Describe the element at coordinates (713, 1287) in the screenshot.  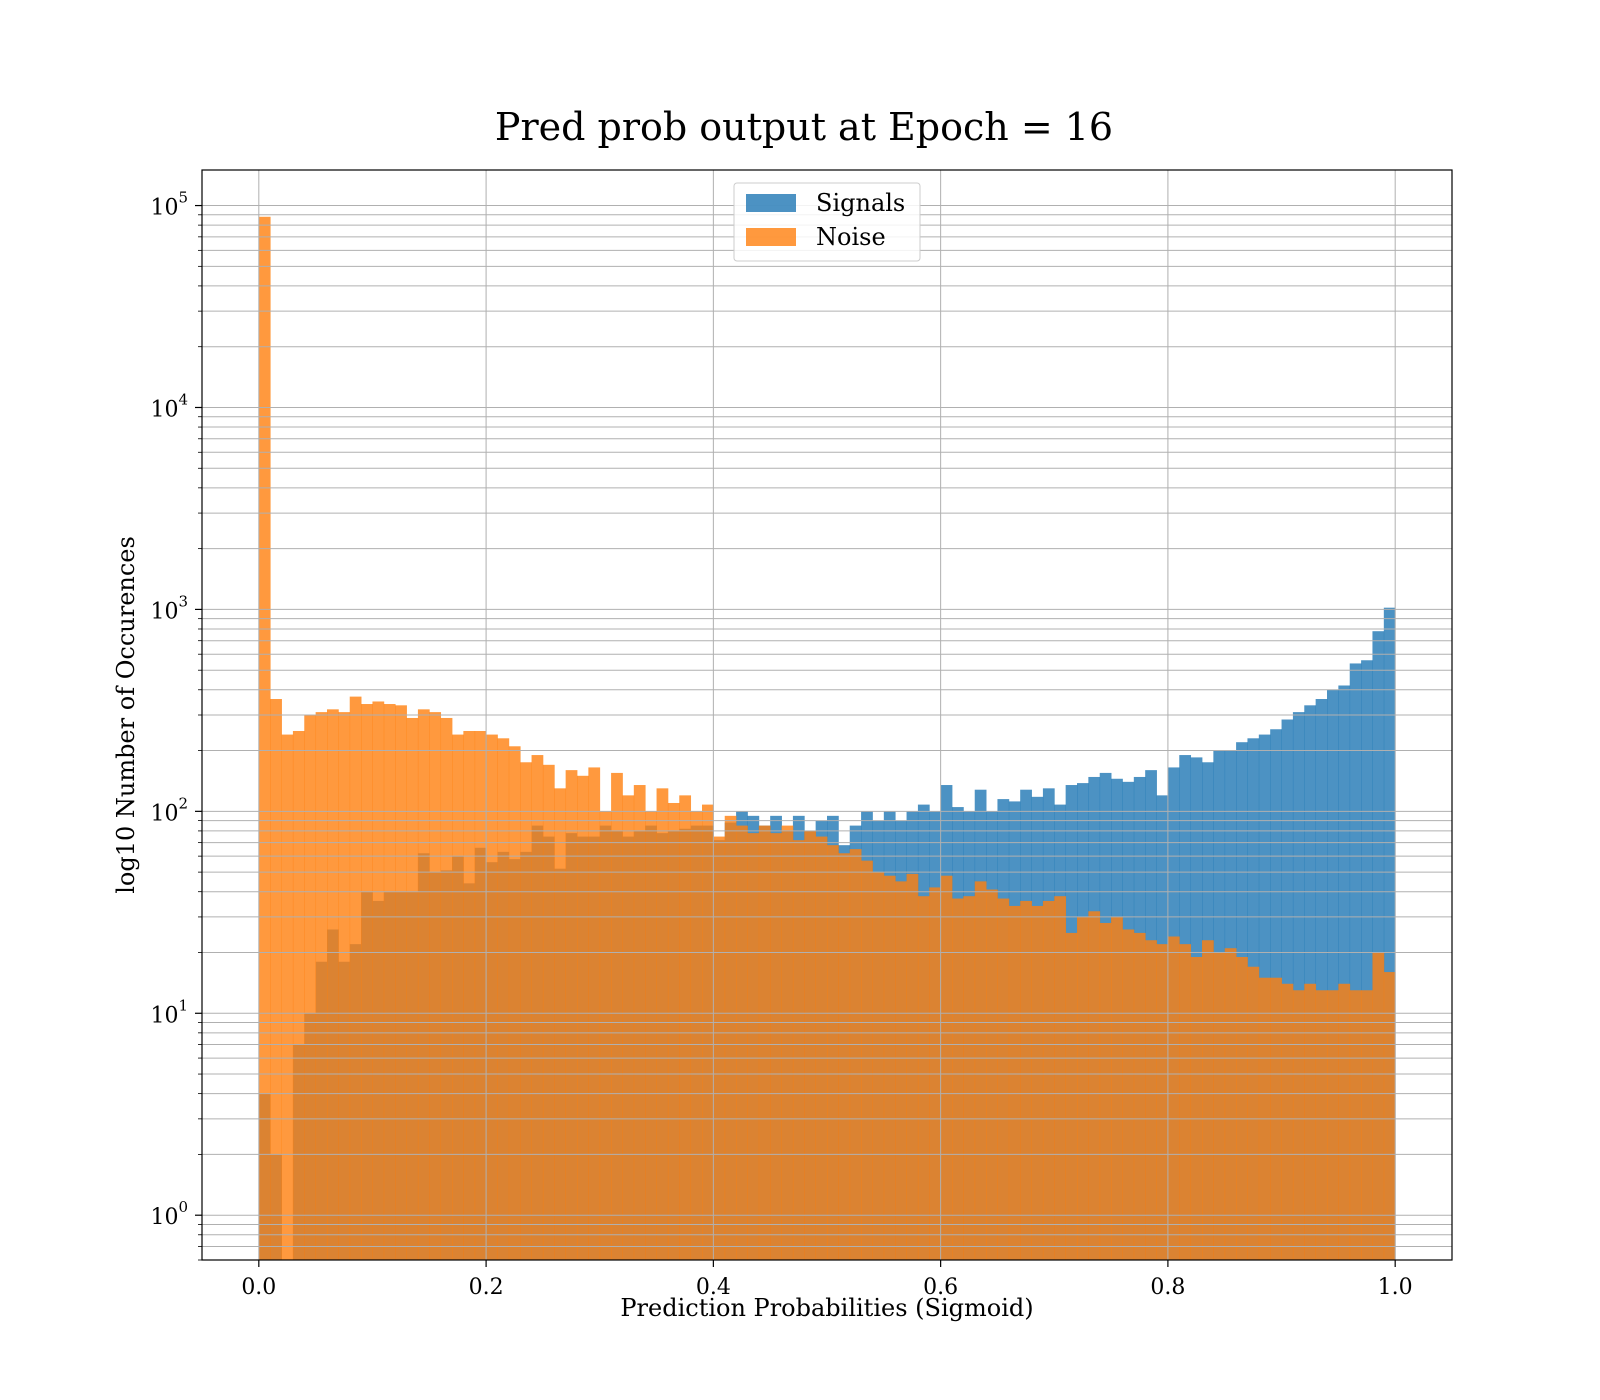
I see `x-tick-label: 0.4` at that location.